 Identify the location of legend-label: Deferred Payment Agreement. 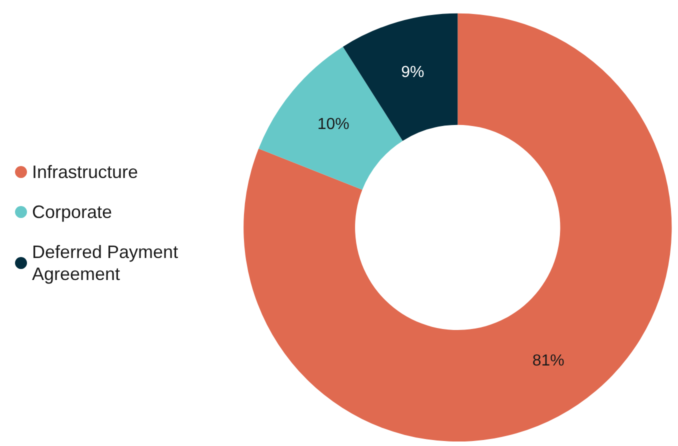
(108, 263).